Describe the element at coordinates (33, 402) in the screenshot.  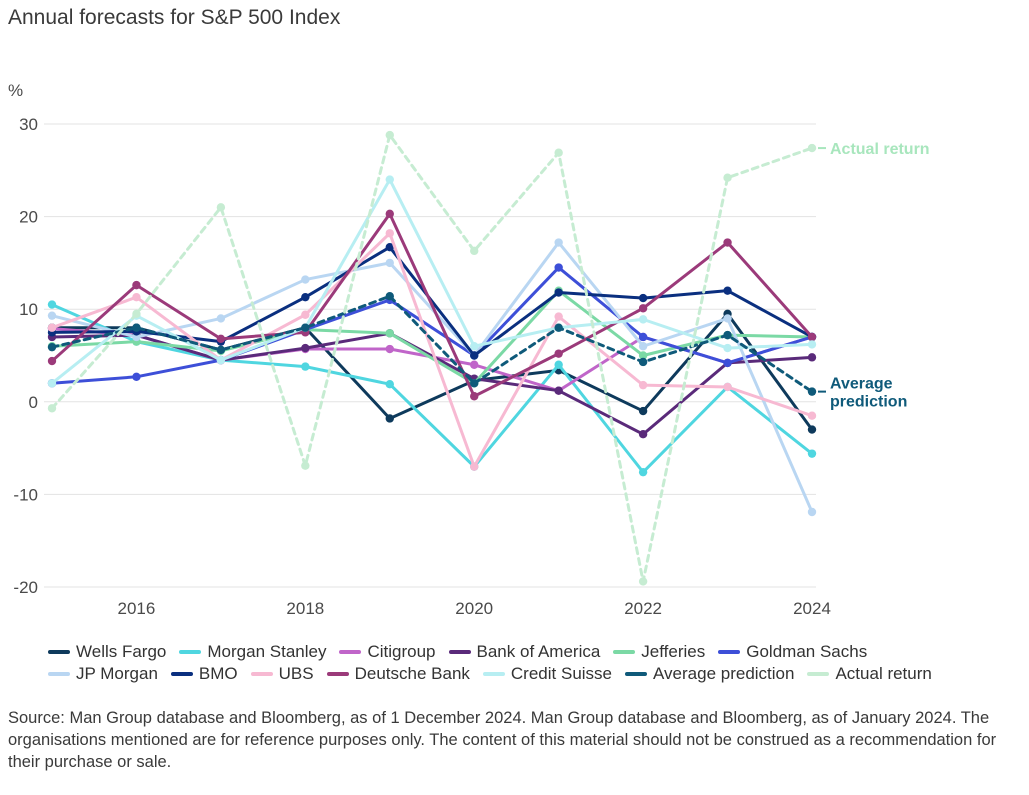
I see `y-tick-label: 0` at that location.